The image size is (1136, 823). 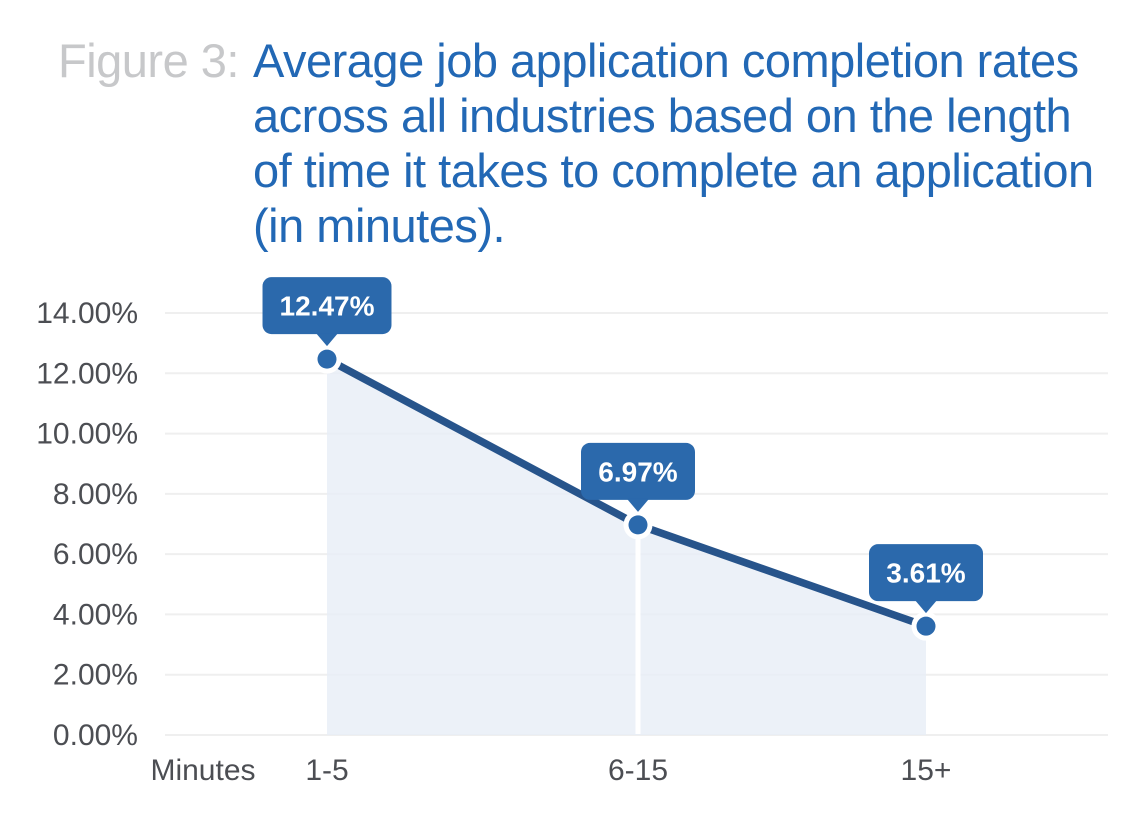 I want to click on tooltip-value-label: 6.97%, so click(x=637, y=471).